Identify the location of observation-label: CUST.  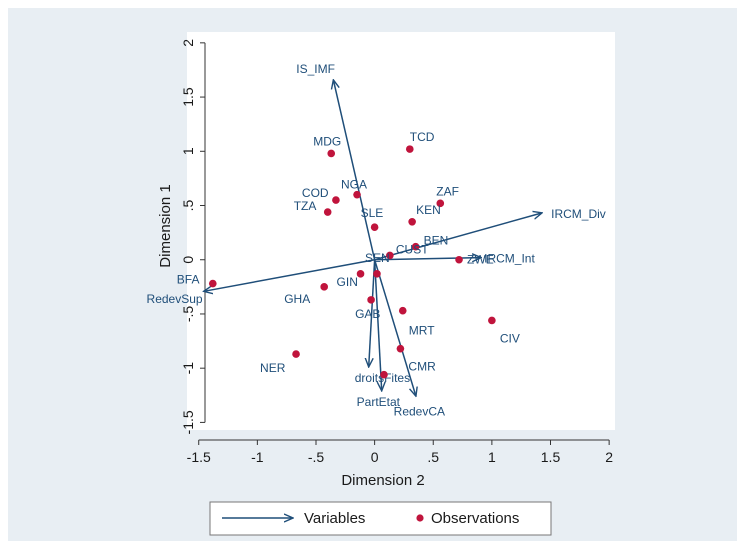
(412, 249).